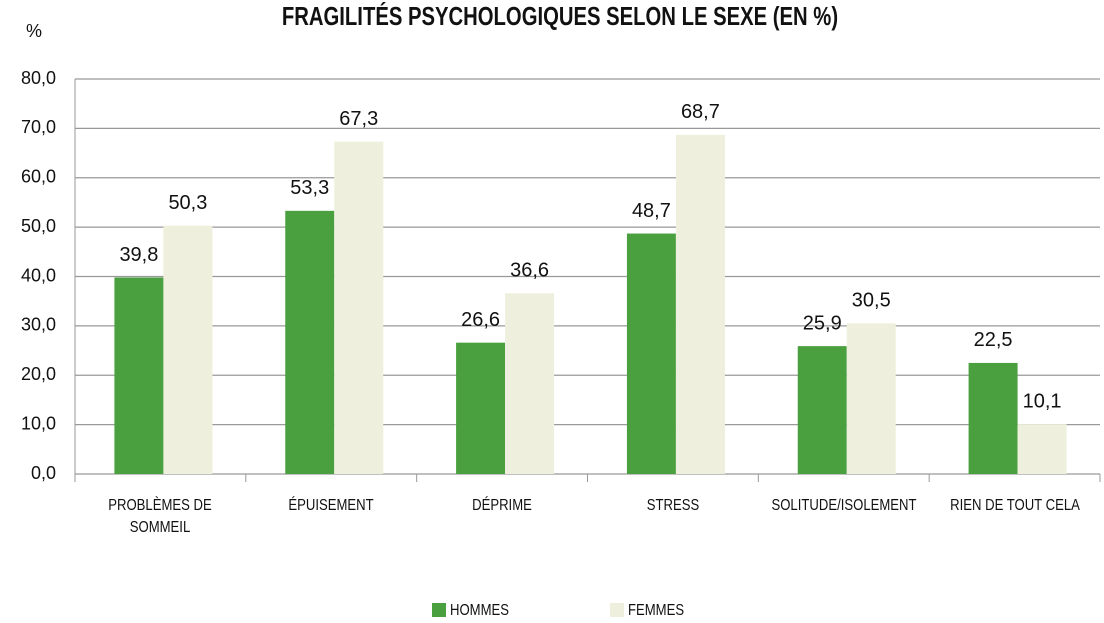 The image size is (1104, 623). What do you see at coordinates (993, 340) in the screenshot?
I see `data-label: 22,5` at bounding box center [993, 340].